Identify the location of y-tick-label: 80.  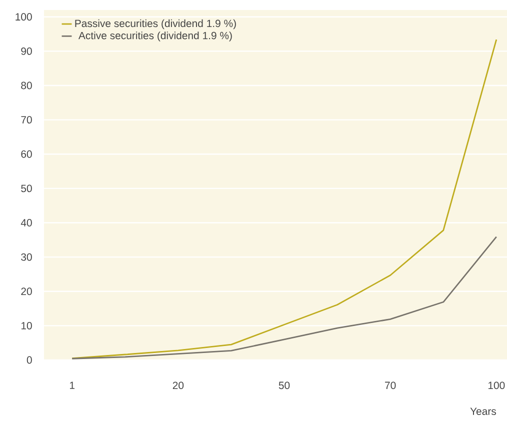
(26, 86).